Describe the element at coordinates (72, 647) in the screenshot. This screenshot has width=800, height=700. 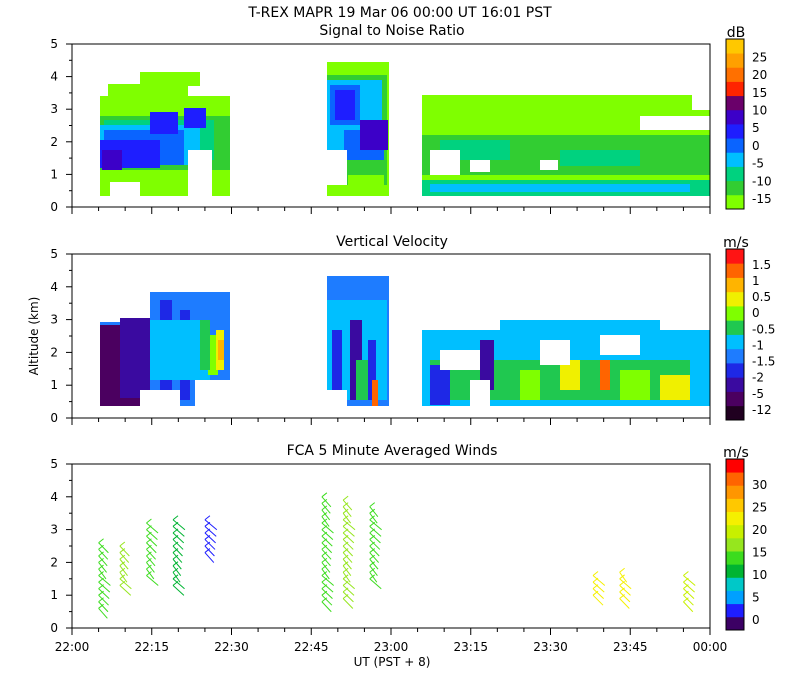
I see `x-tick-label: 22:00` at that location.